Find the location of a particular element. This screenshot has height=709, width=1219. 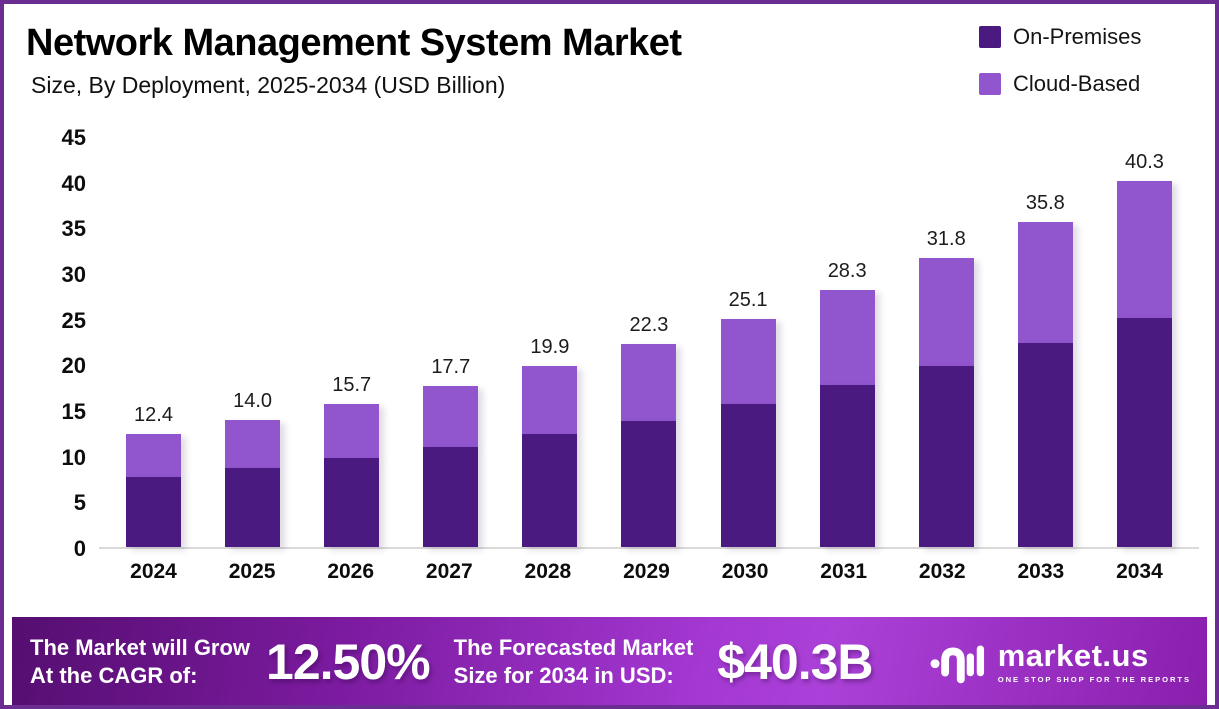

legend-item-on-premises: On-Premises is located at coordinates (1060, 37).